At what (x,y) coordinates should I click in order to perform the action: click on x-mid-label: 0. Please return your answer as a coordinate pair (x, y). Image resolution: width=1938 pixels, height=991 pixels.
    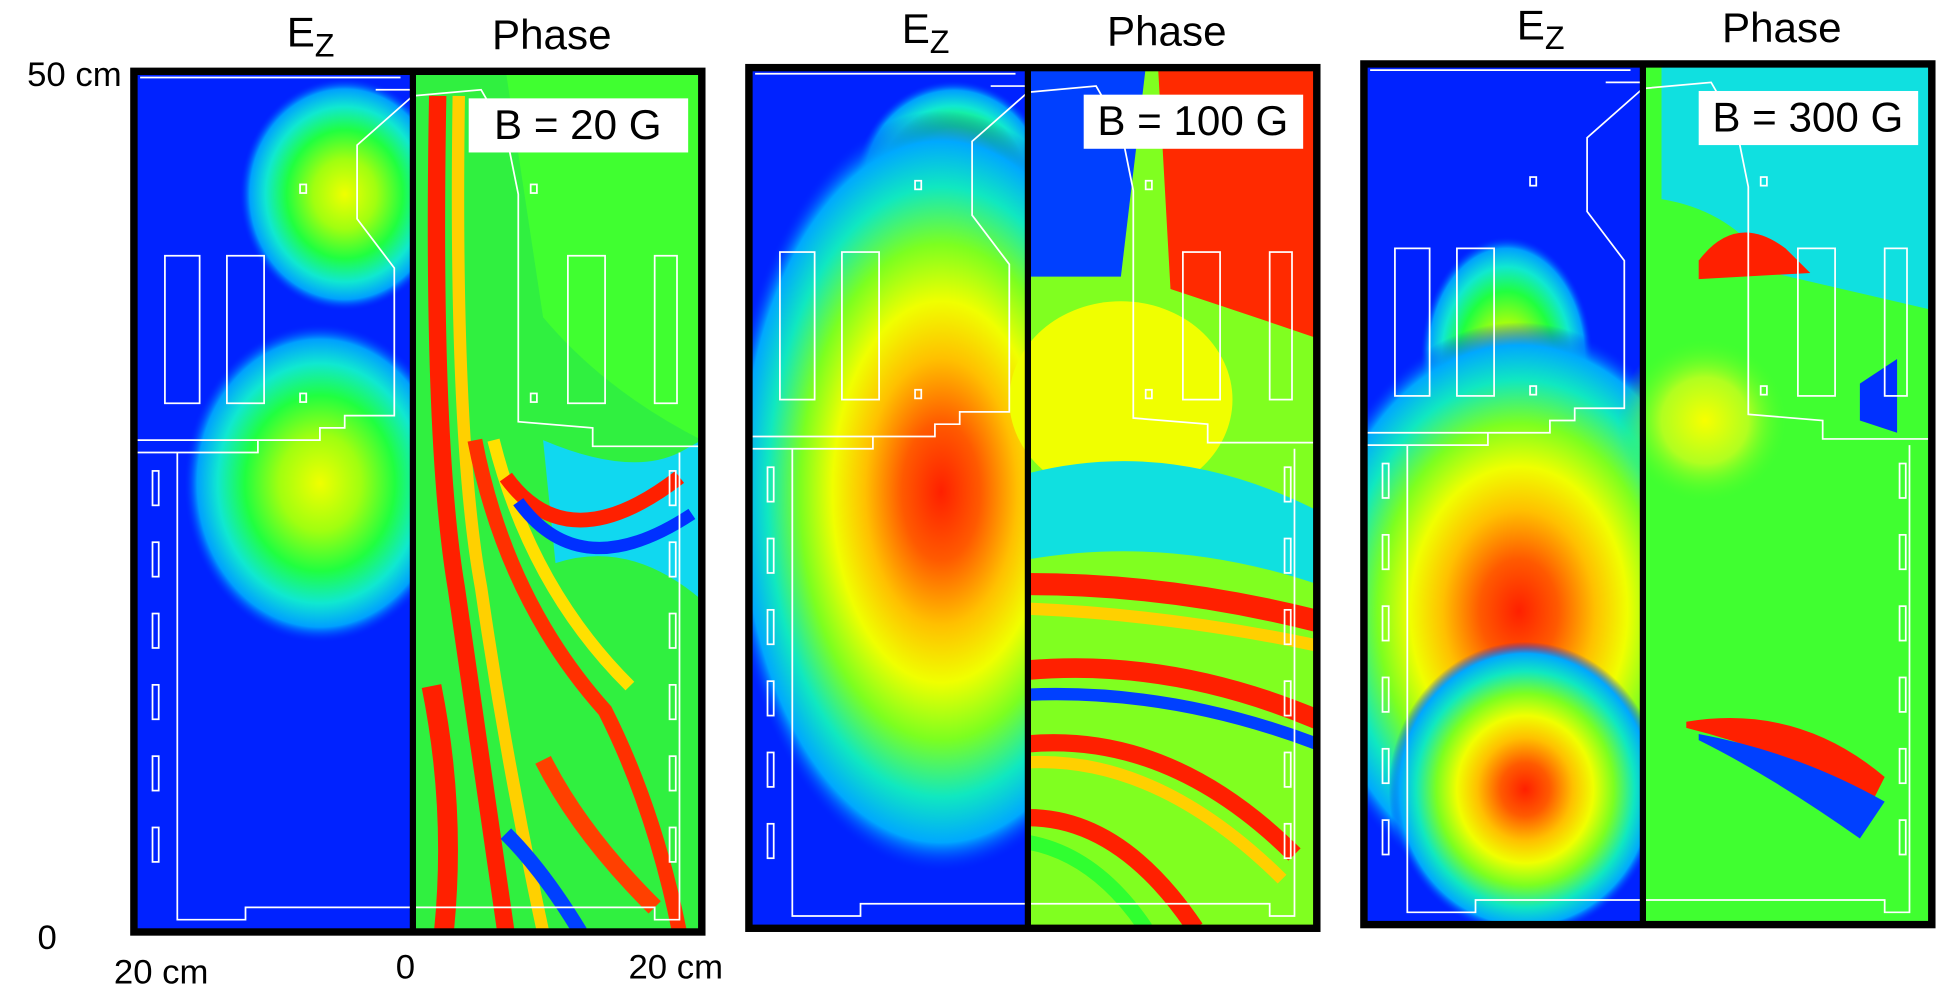
    Looking at the image, I should click on (405, 968).